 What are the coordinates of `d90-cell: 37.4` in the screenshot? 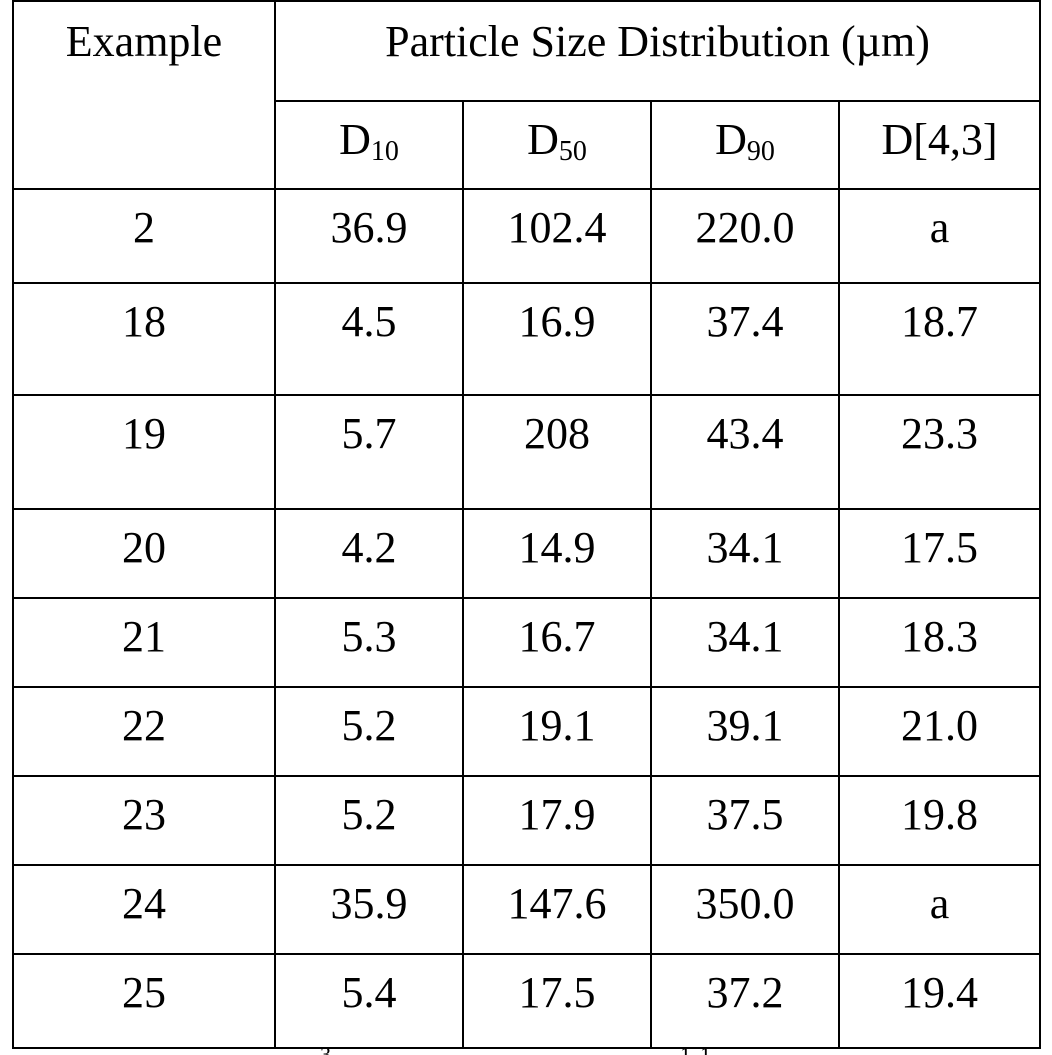 It's located at (745, 339).